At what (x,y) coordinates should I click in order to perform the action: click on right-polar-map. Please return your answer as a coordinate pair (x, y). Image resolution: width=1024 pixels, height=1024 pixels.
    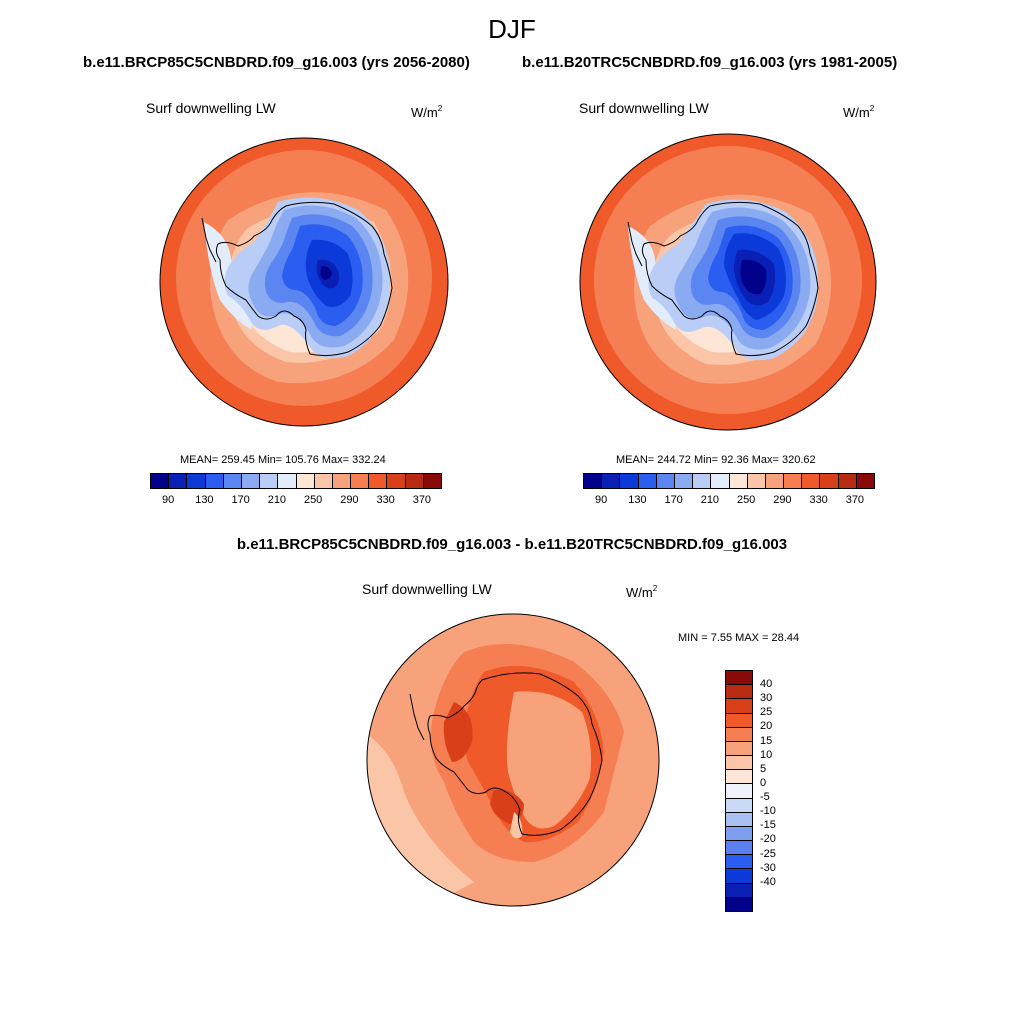
    Looking at the image, I should click on (728, 282).